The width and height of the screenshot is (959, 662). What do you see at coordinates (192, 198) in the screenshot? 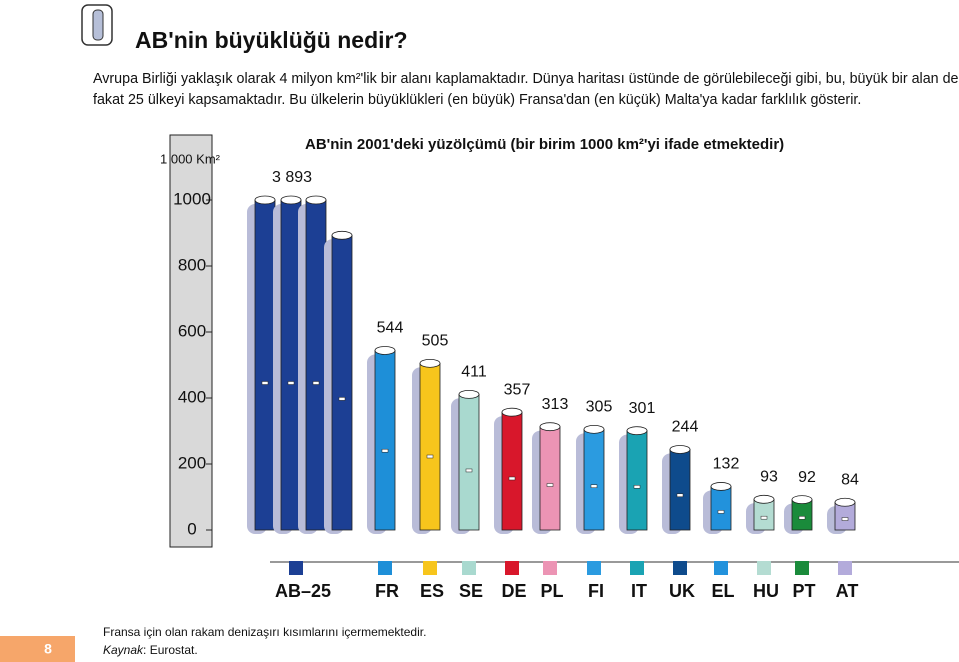
I see `y-tick-label: 1000` at bounding box center [192, 198].